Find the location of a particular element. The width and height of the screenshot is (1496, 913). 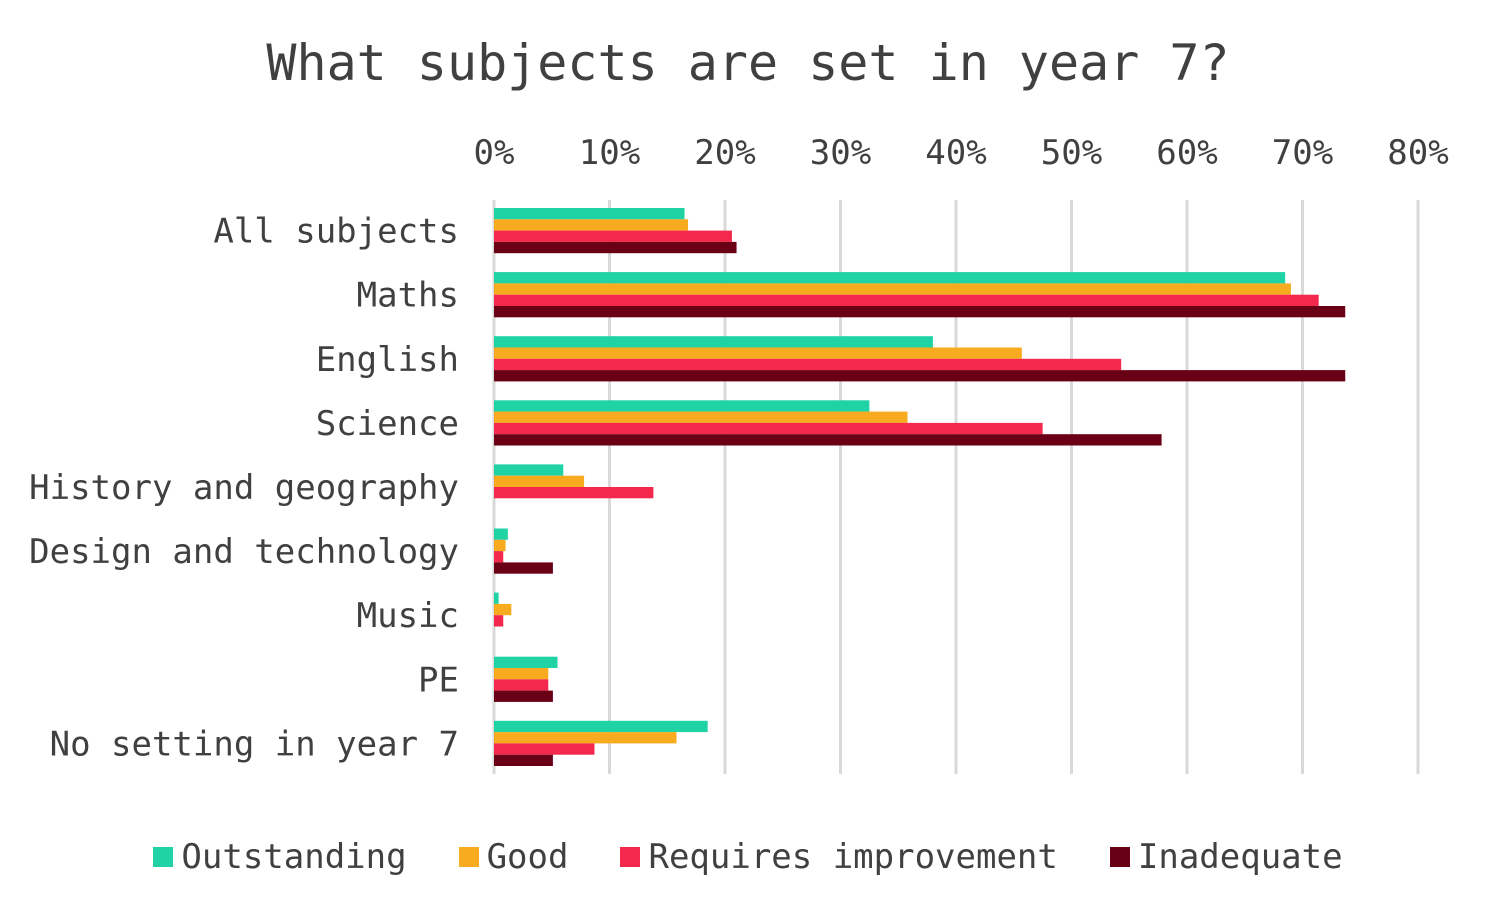

chart-title: What subjects are set in year 7? is located at coordinates (748, 63).